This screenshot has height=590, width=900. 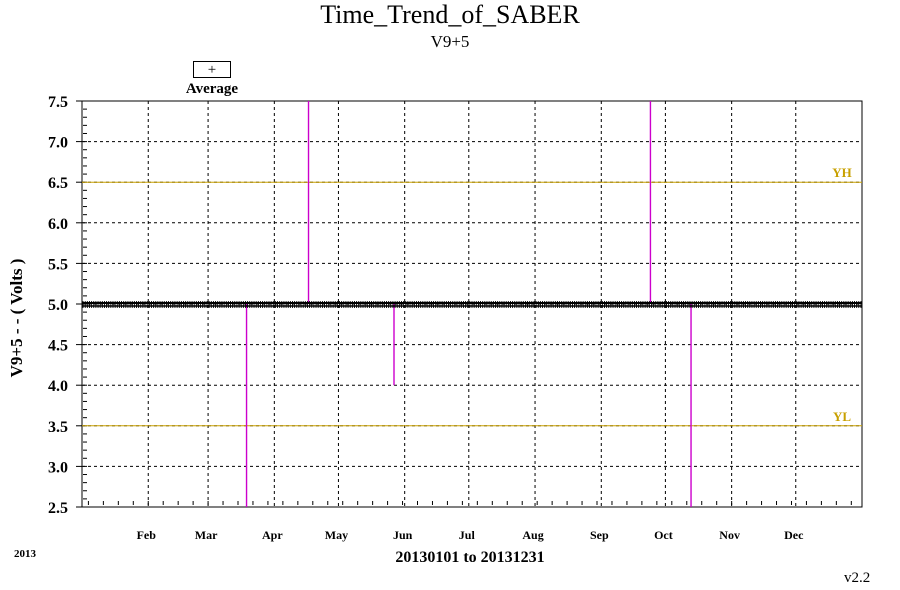 I want to click on version-label: v2.2, so click(x=857, y=578).